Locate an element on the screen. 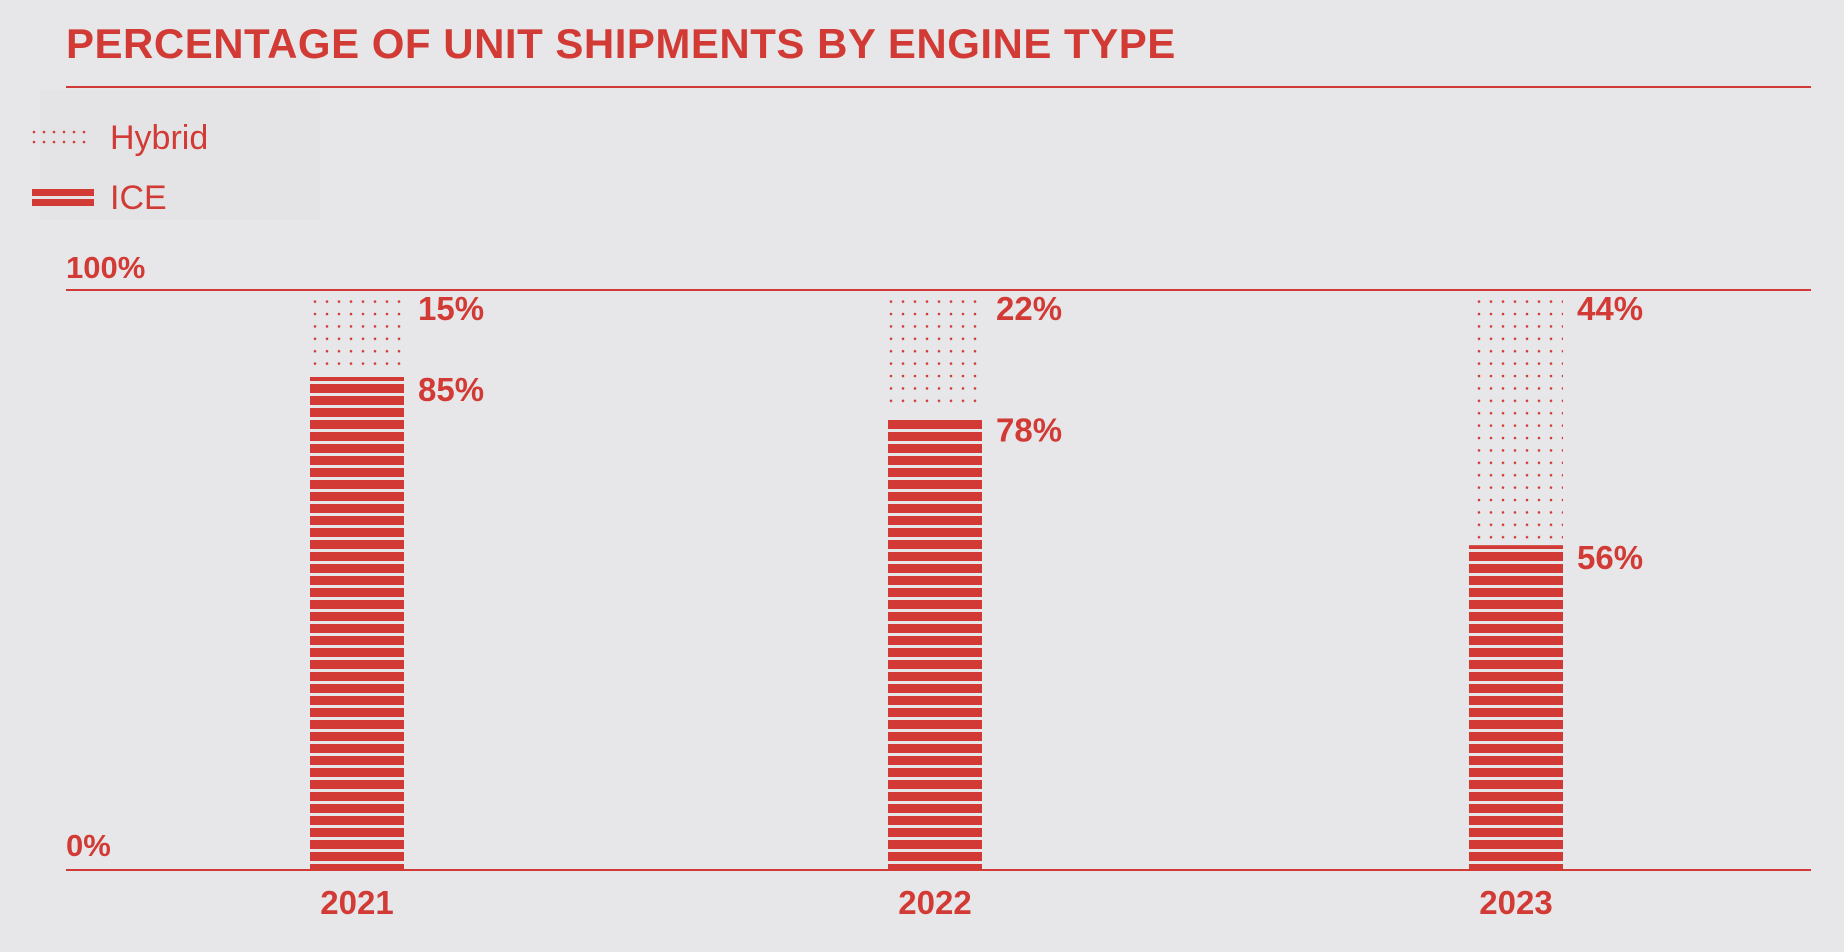 The width and height of the screenshot is (1844, 952). bar-hybrid-2021 is located at coordinates (357, 330).